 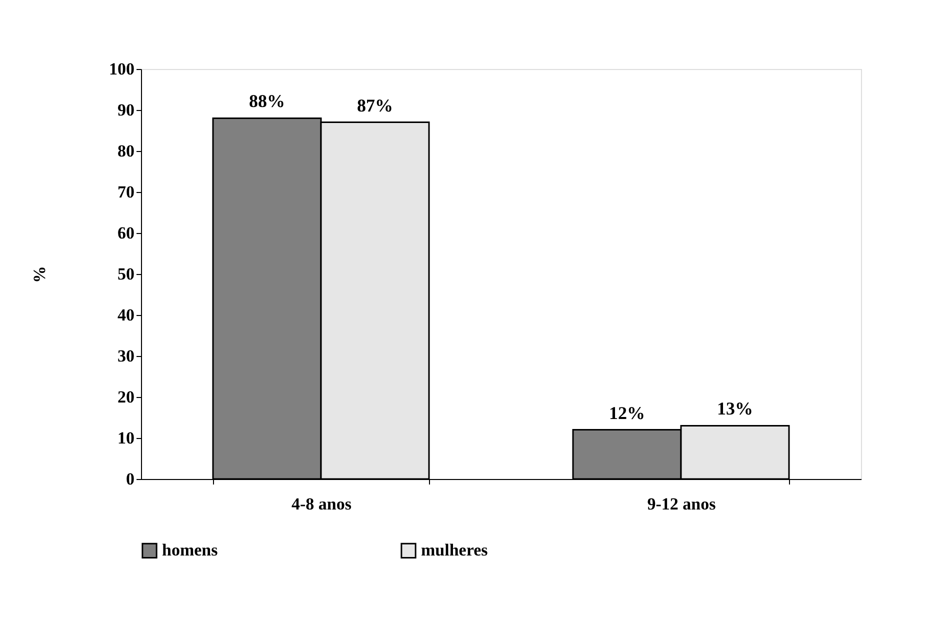 What do you see at coordinates (126, 274) in the screenshot?
I see `y-tick-label: 50` at bounding box center [126, 274].